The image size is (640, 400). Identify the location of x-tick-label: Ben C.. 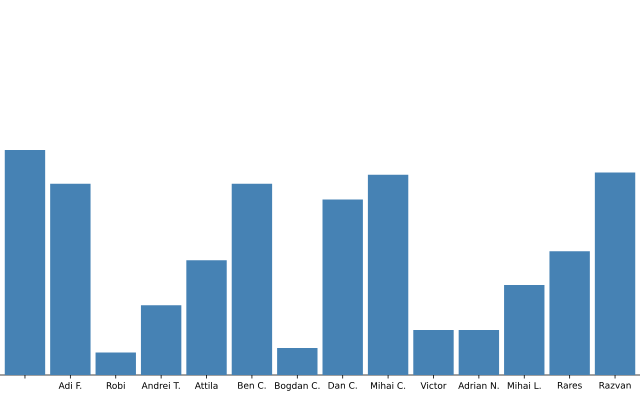
(252, 385).